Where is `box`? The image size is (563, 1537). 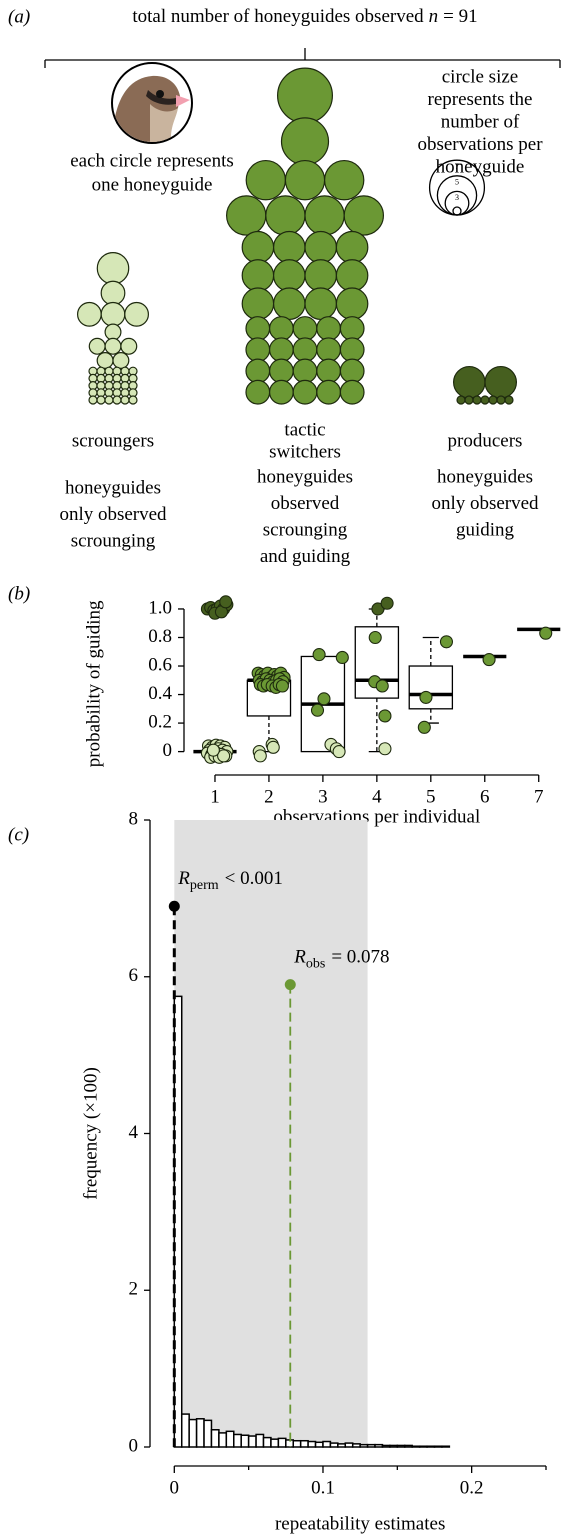
box is located at coordinates (431, 687).